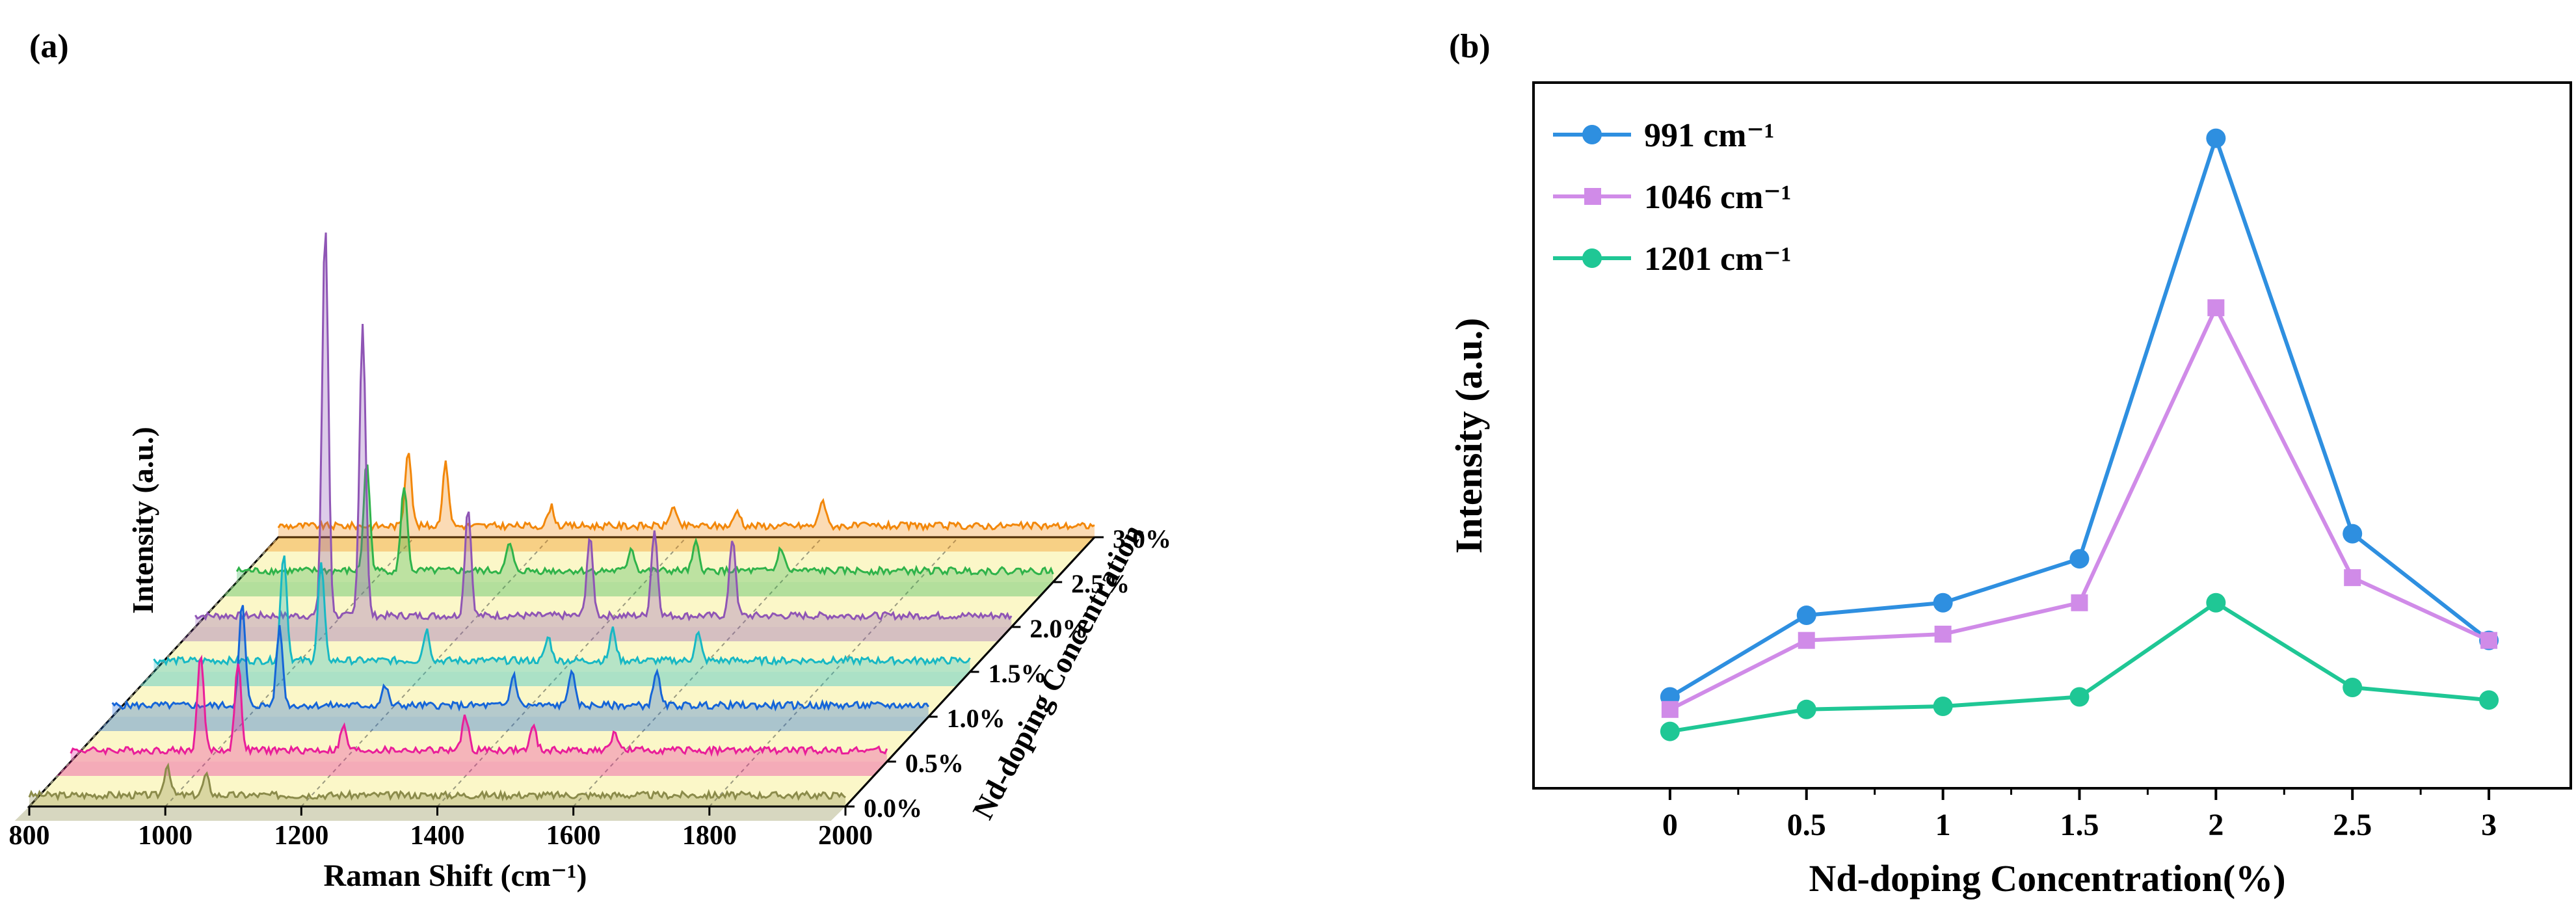 The height and width of the screenshot is (919, 2576). I want to click on panel-a-series-2.0pct, so click(596, 437).